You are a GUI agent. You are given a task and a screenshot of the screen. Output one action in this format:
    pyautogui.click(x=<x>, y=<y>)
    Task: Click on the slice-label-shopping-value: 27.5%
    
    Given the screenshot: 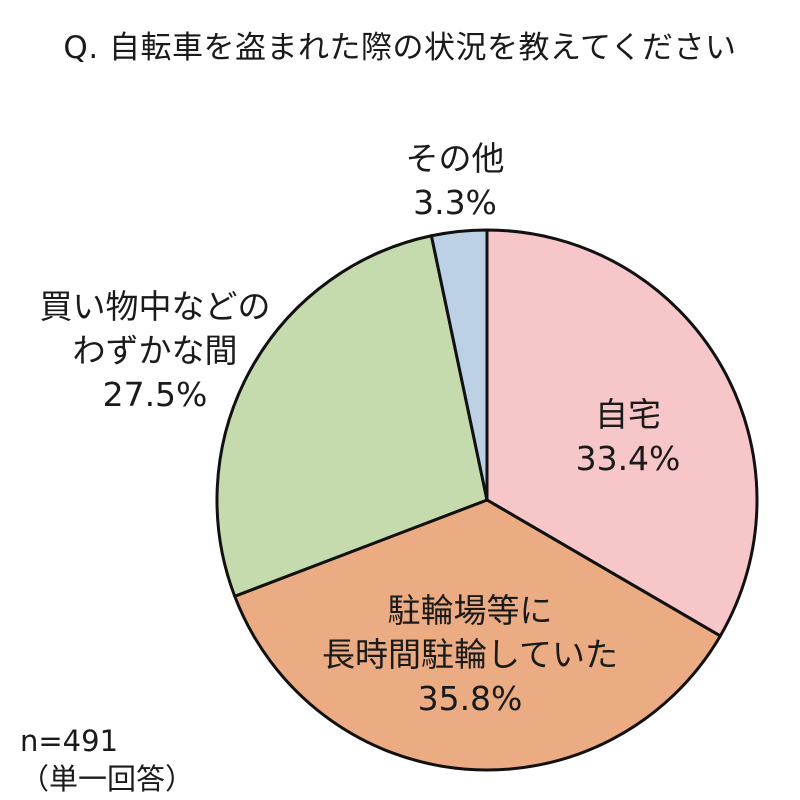 What is the action you would take?
    pyautogui.click(x=155, y=394)
    